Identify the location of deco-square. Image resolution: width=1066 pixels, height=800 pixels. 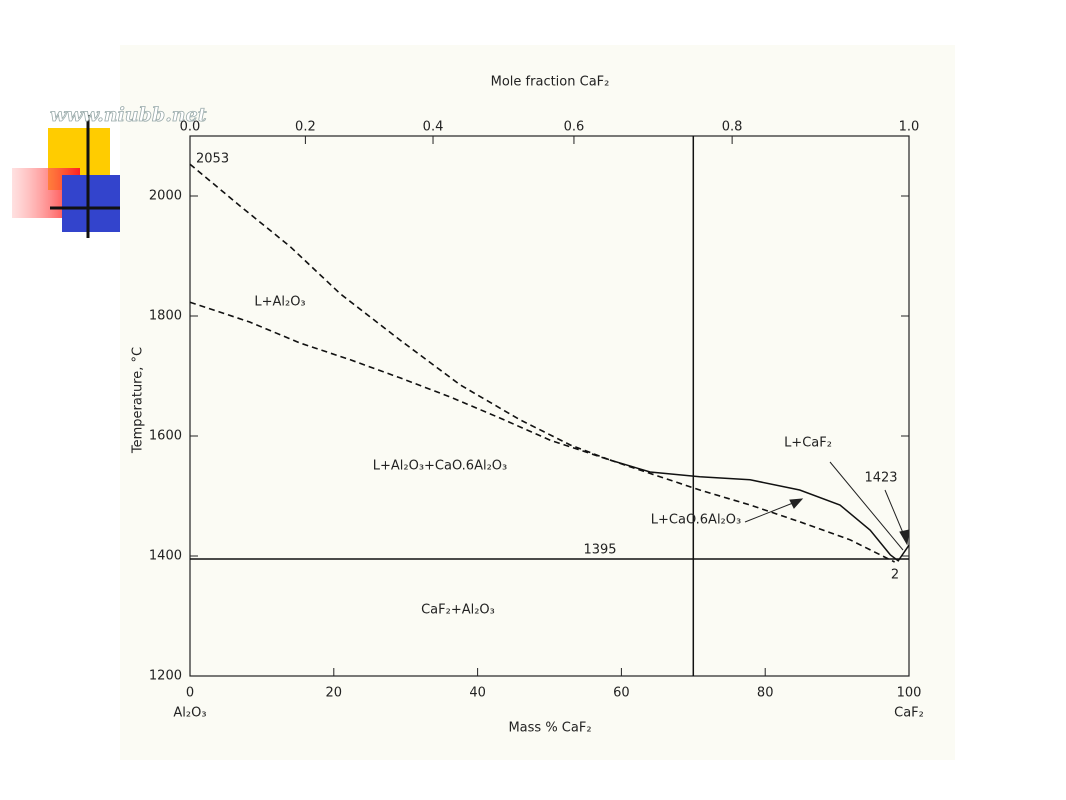
(91, 203).